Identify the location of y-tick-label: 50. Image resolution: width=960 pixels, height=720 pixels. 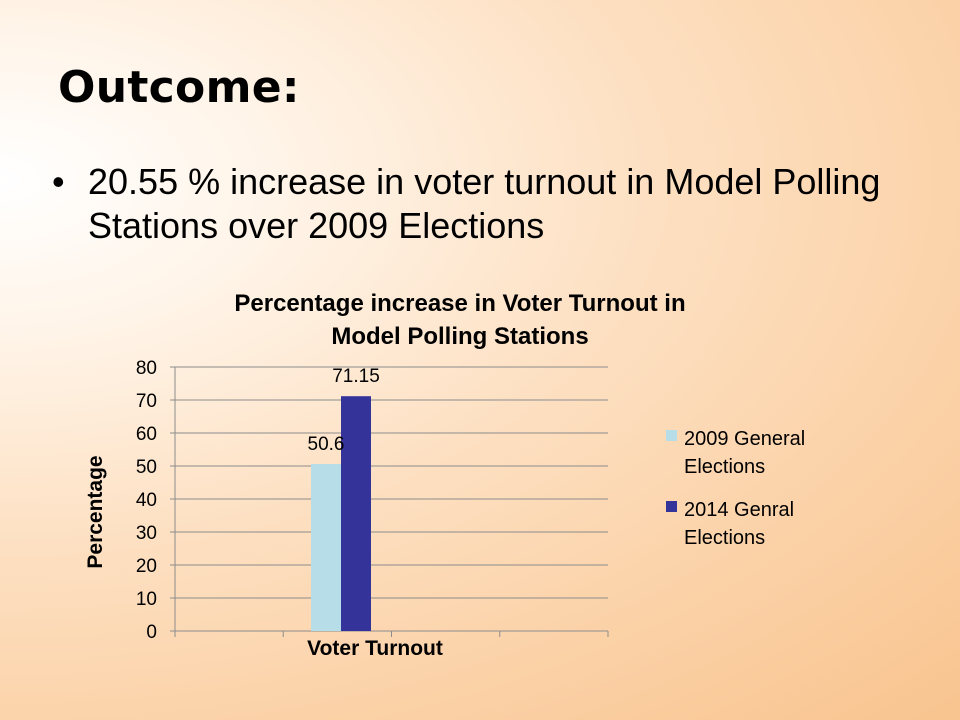
(146, 467).